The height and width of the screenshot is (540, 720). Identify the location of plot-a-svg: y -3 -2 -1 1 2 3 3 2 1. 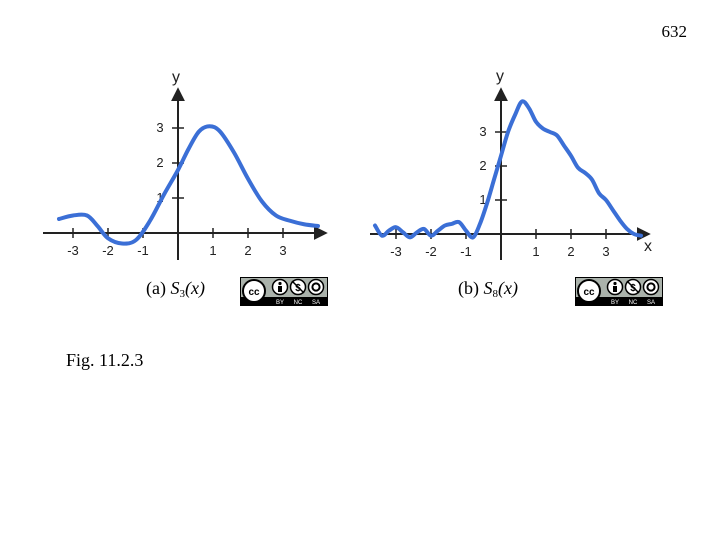
(185, 164).